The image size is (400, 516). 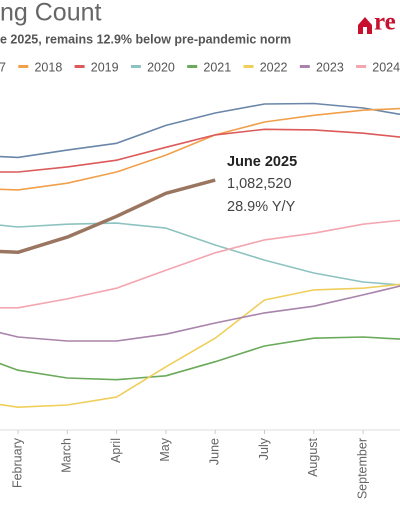 I want to click on annotation: 1,082,520, so click(x=259, y=184).